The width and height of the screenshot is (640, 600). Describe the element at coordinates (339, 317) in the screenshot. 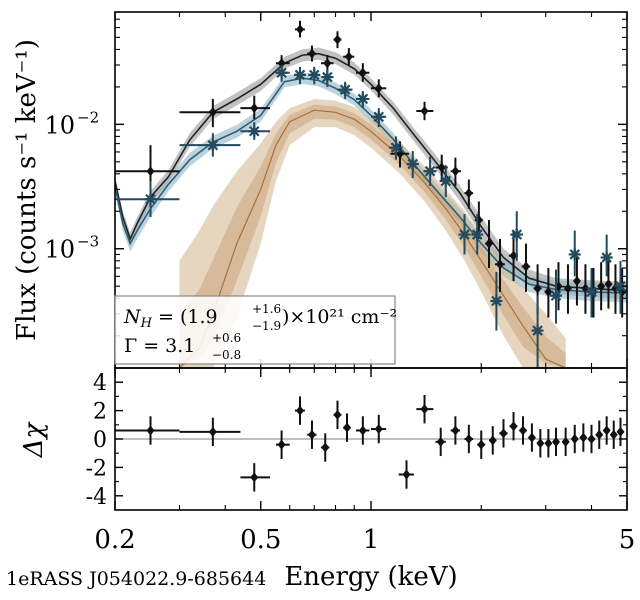

I see `nh-unit: )×10²¹ cm⁻²` at that location.